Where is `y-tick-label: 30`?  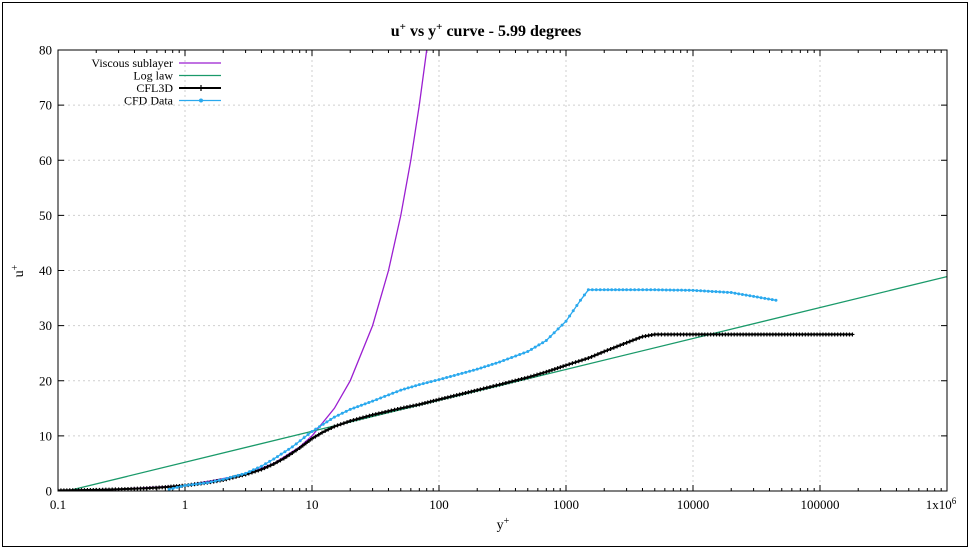
y-tick-label: 30 is located at coordinates (45, 325).